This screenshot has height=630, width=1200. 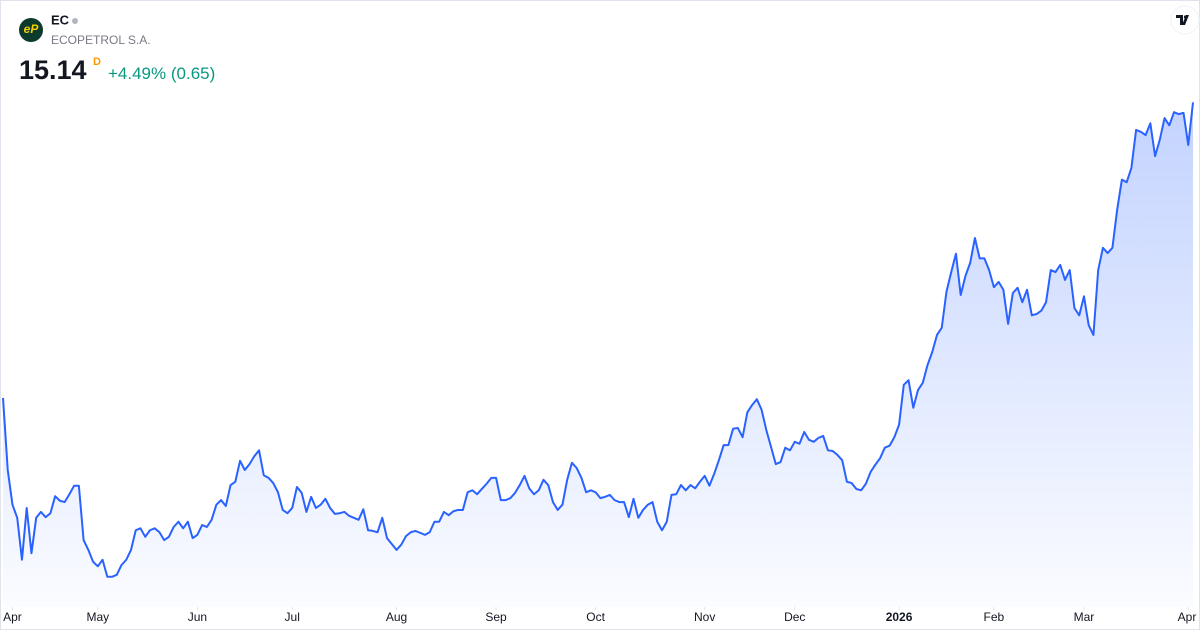 I want to click on ticker: EC, so click(x=60, y=19).